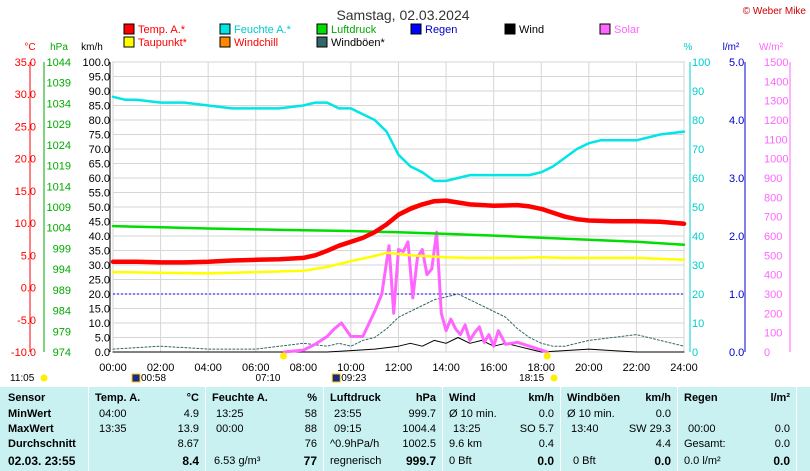 Image resolution: width=810 pixels, height=471 pixels. What do you see at coordinates (59, 187) in the screenshot?
I see `pressure-tick-label: 1014` at bounding box center [59, 187].